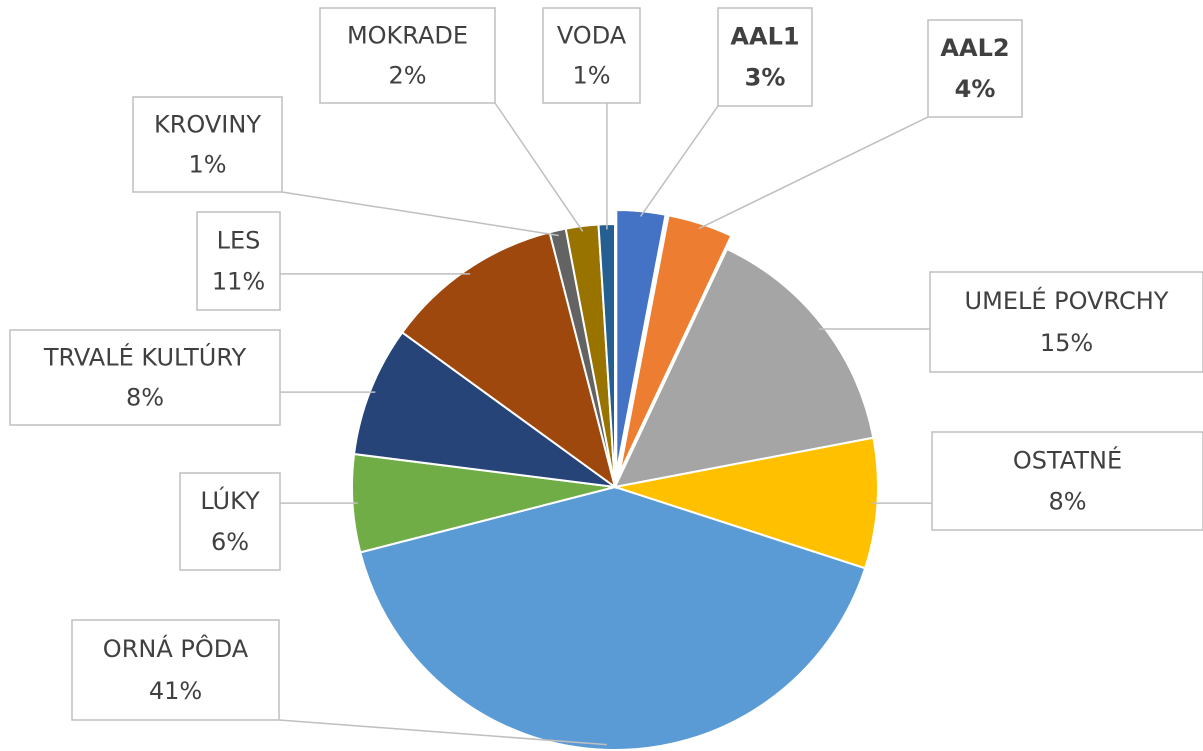 The width and height of the screenshot is (1203, 751). What do you see at coordinates (1067, 300) in the screenshot?
I see `category-label: UMELÉ POVRCHY` at bounding box center [1067, 300].